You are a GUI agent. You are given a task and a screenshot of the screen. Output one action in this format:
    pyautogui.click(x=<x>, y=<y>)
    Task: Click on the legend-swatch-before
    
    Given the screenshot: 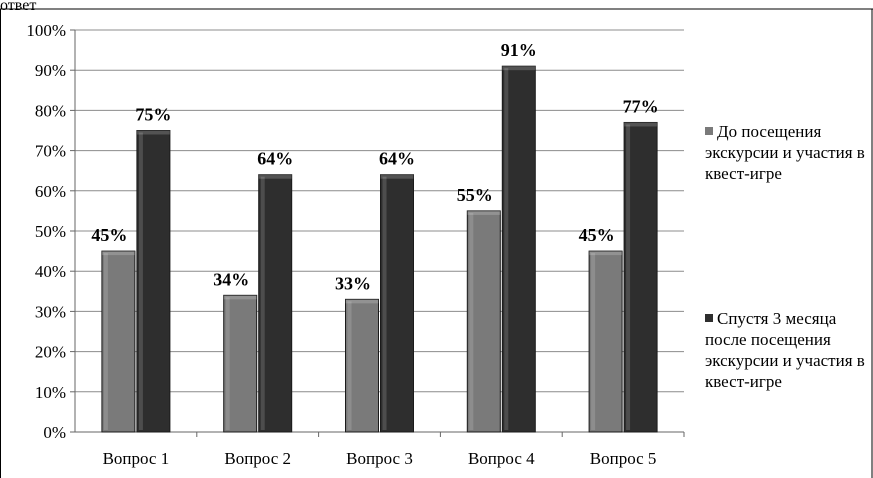 What is the action you would take?
    pyautogui.click(x=709, y=131)
    